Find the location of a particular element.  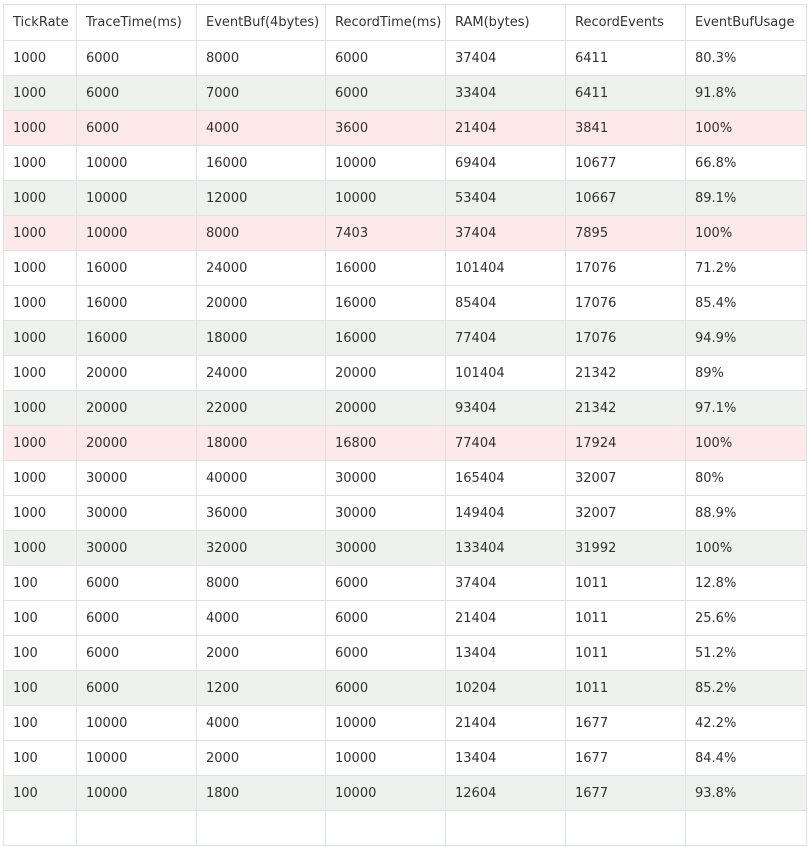

table-row: 1000 16000 24000 16000 101404 17076 71.2% is located at coordinates (405, 268).